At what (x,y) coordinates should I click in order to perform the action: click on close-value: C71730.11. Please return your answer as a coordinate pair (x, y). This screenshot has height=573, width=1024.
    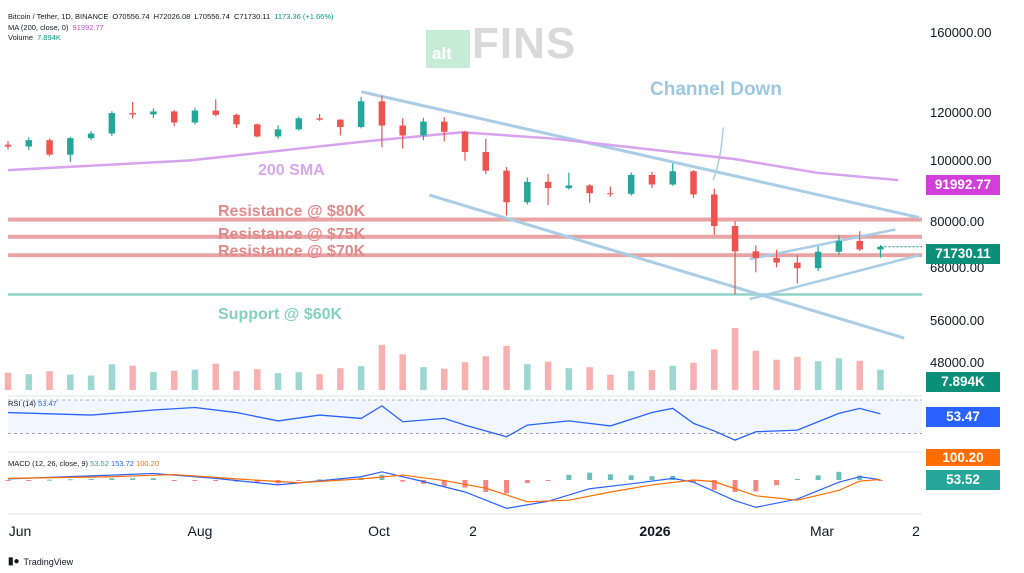
    Looking at the image, I should click on (252, 16).